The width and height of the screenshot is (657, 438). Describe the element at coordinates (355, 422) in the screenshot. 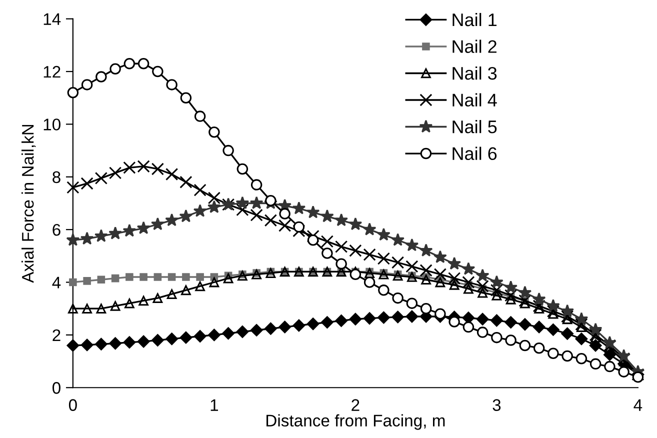

I see `x-axis-title: Distance from Facing, m` at that location.